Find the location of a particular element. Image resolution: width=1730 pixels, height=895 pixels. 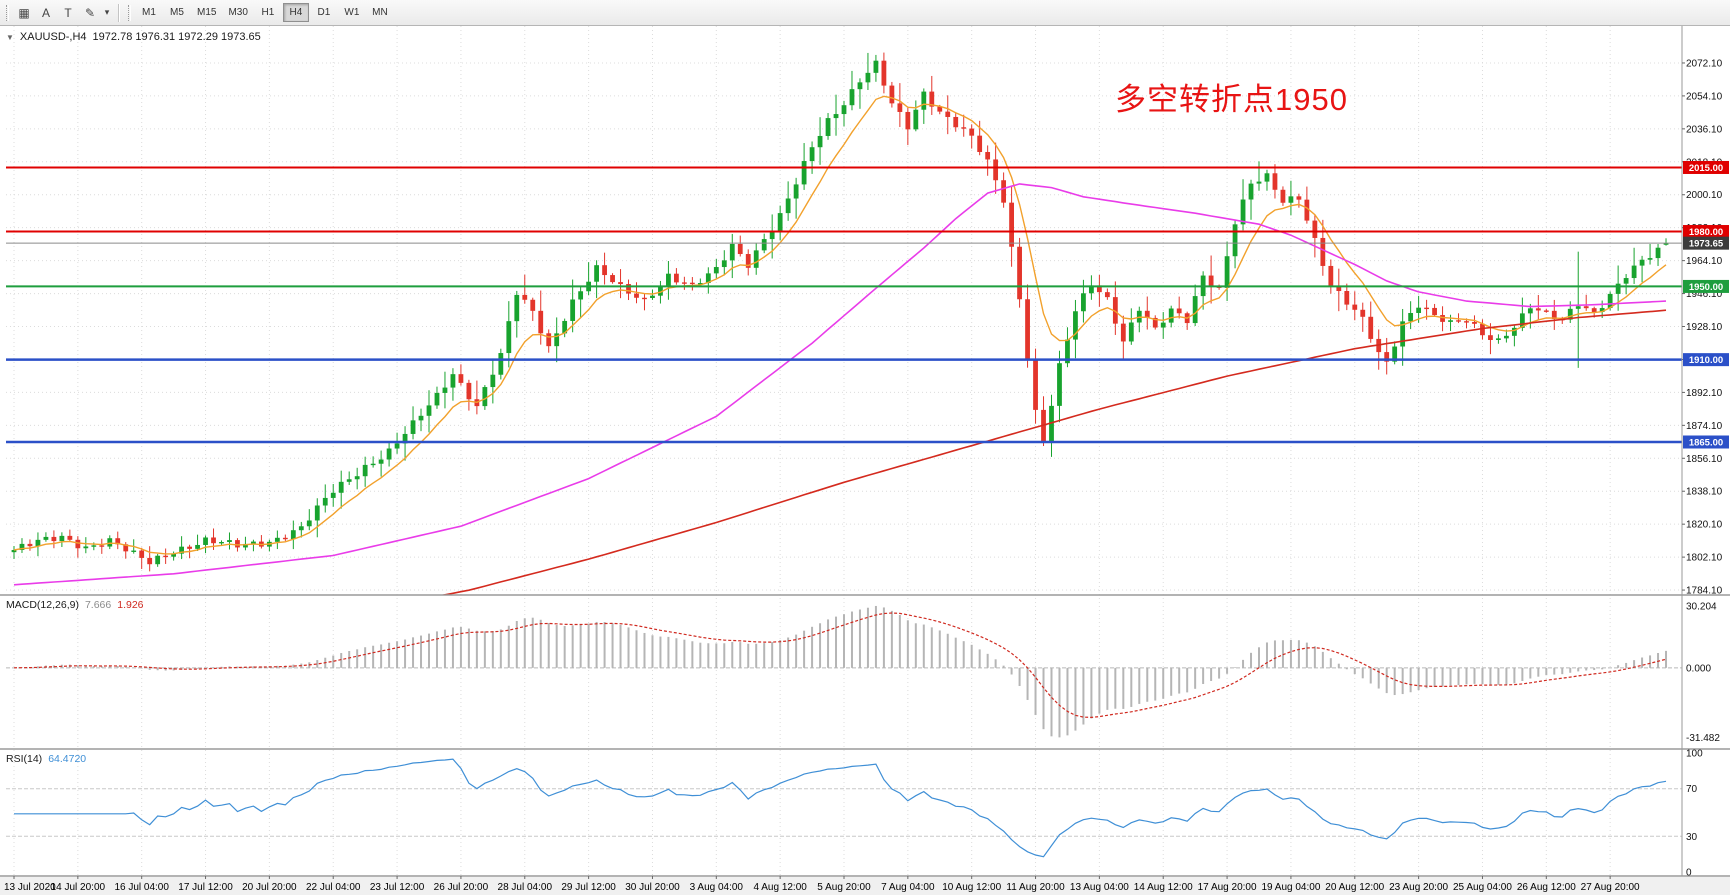

time-axis-label: 23 Aug 20:00 is located at coordinates (1418, 887).